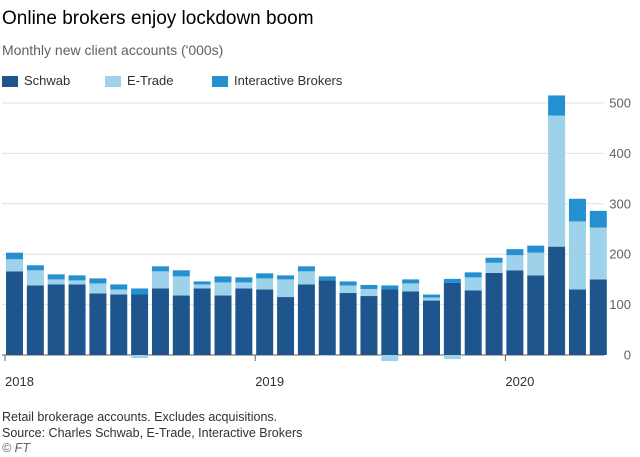 The height and width of the screenshot is (457, 640). I want to click on legend-item-schwab: Schwab, so click(36, 81).